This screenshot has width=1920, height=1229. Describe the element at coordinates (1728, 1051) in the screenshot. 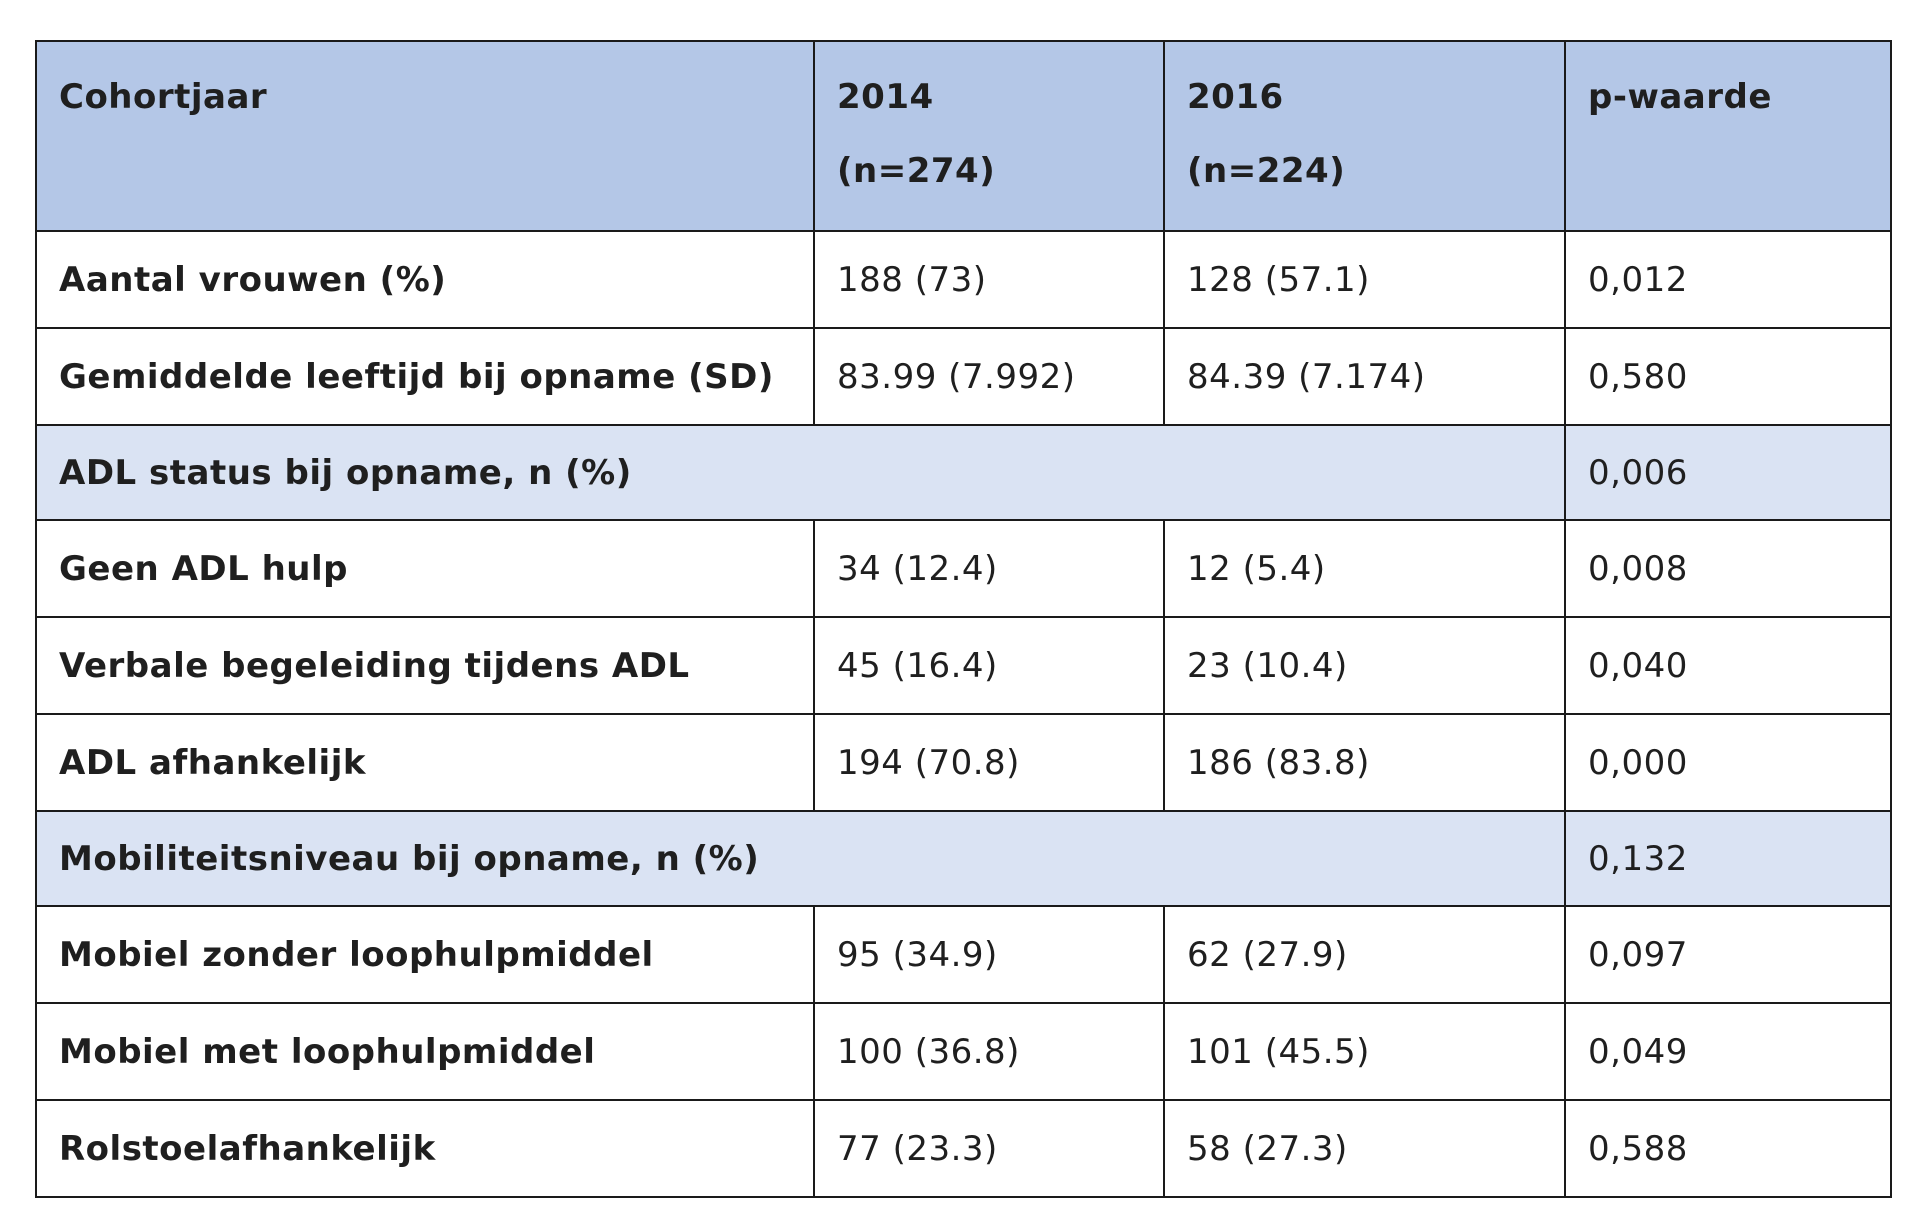

I see `cell-p-value: 0,049` at that location.